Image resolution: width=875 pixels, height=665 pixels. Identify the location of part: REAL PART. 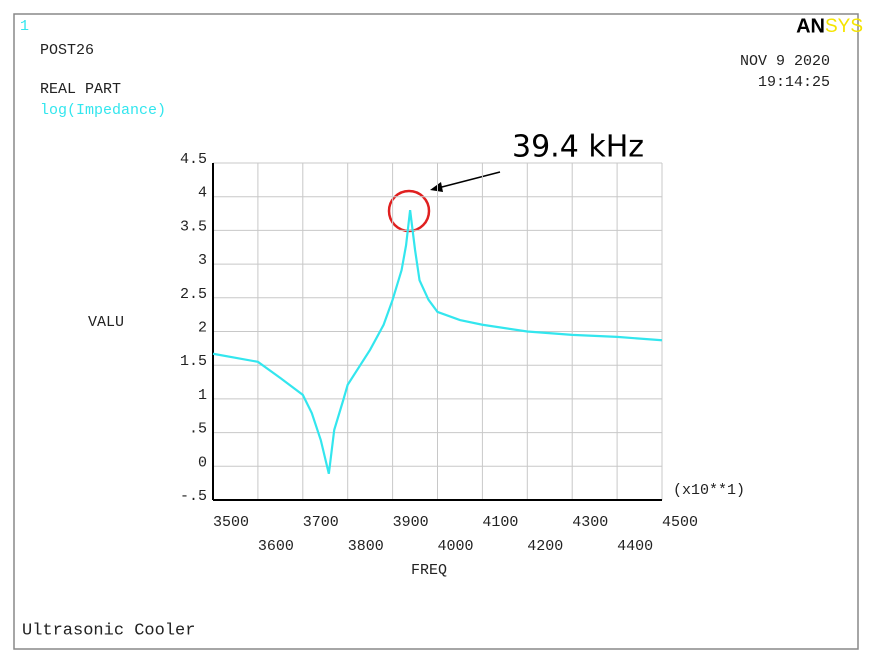
(80, 89).